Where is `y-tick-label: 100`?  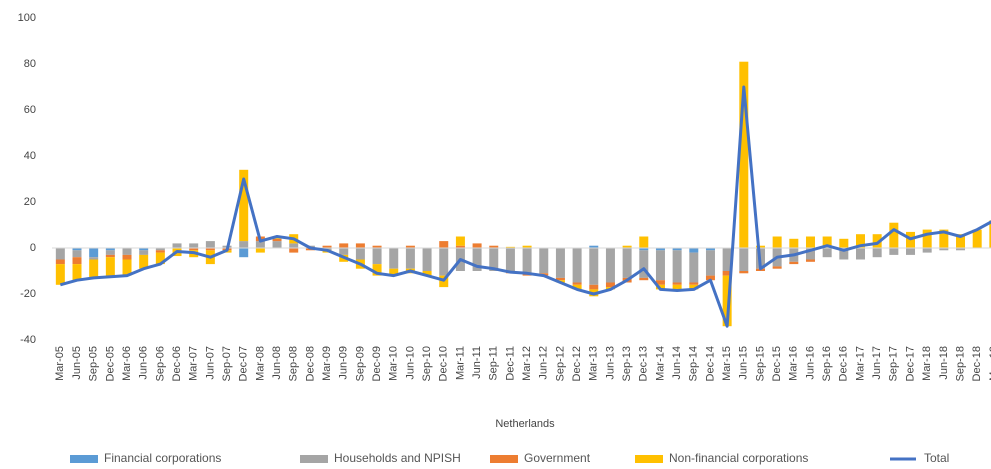 y-tick-label: 100 is located at coordinates (27, 18).